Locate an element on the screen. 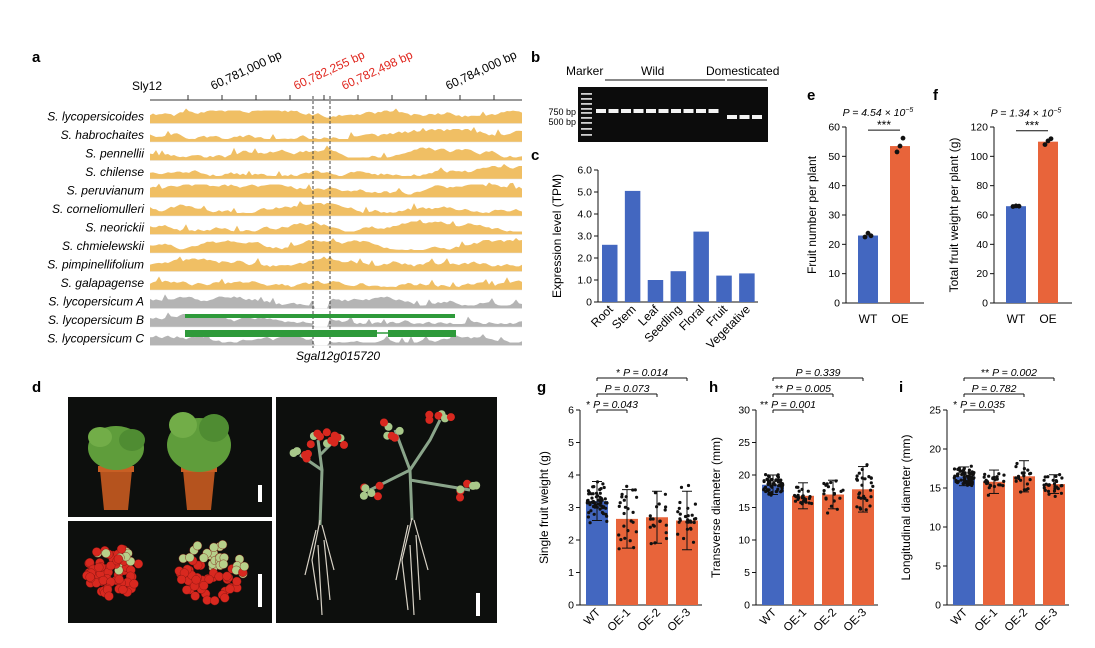 This screenshot has width=1095, height=648. species-label: S. corneliomulleri is located at coordinates (98, 209).